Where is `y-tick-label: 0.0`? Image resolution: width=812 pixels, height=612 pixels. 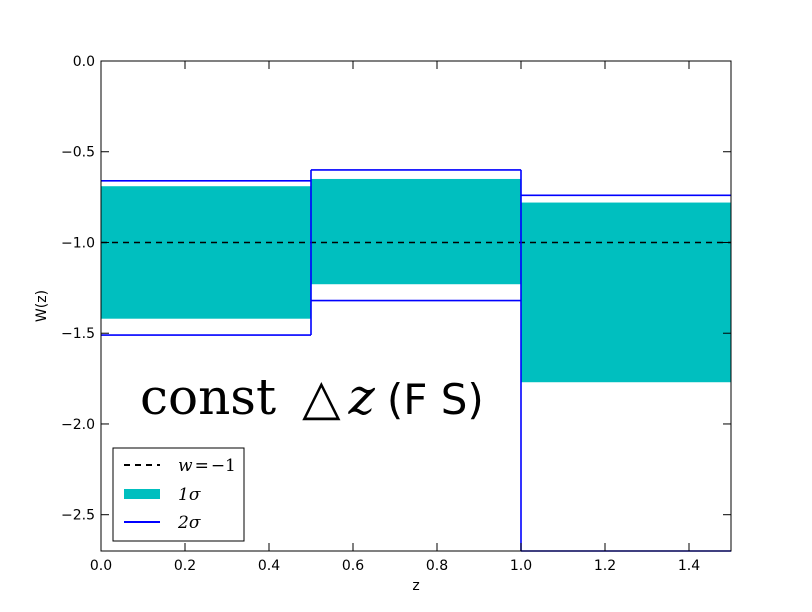 y-tick-label: 0.0 is located at coordinates (84, 62).